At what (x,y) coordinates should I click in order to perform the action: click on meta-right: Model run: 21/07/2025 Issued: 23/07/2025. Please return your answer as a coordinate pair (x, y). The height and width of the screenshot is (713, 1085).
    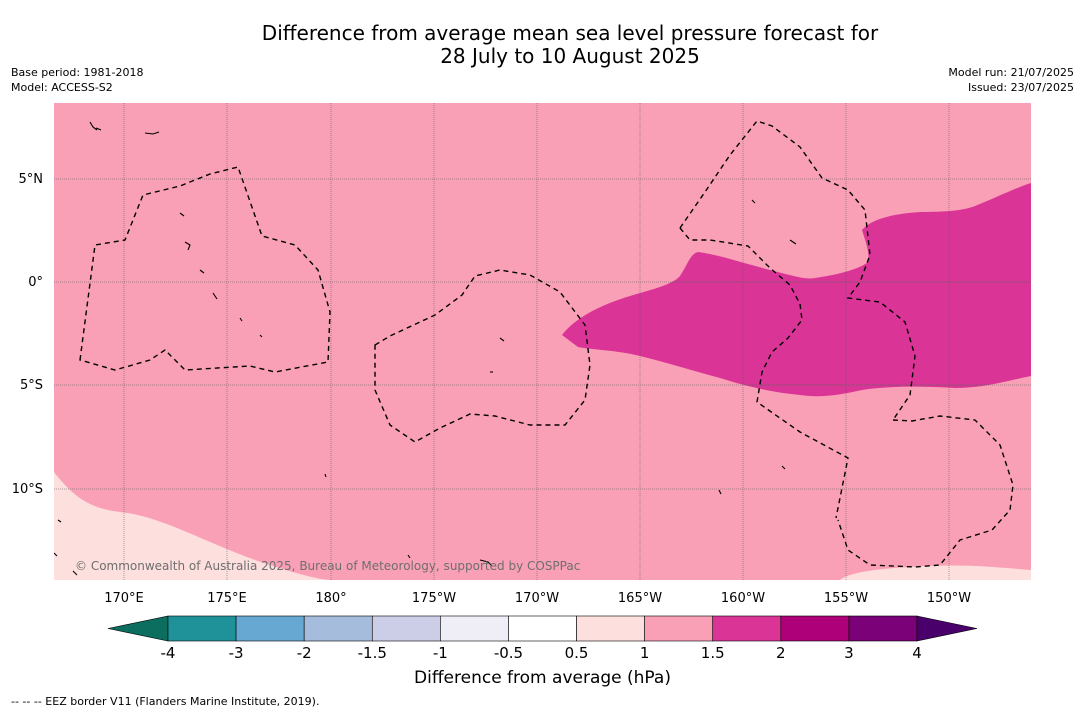
    Looking at the image, I should click on (1011, 80).